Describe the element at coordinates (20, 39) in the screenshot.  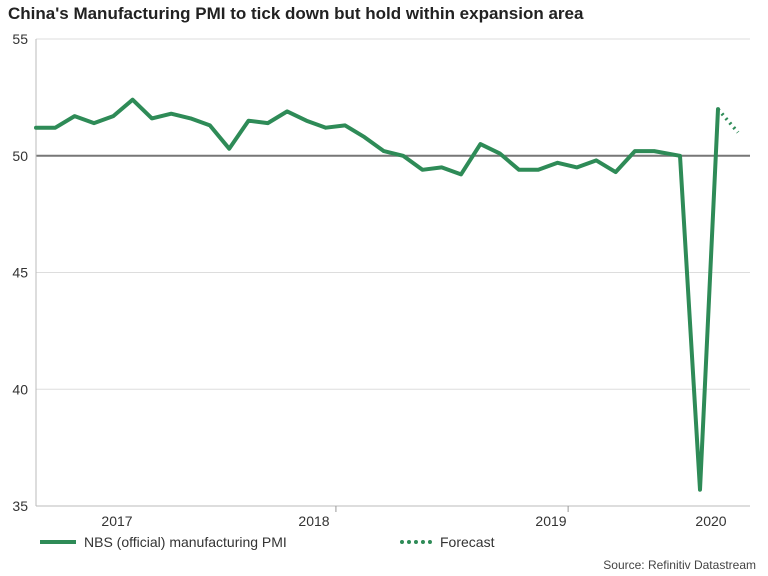
I see `y-tick-label: 55` at that location.